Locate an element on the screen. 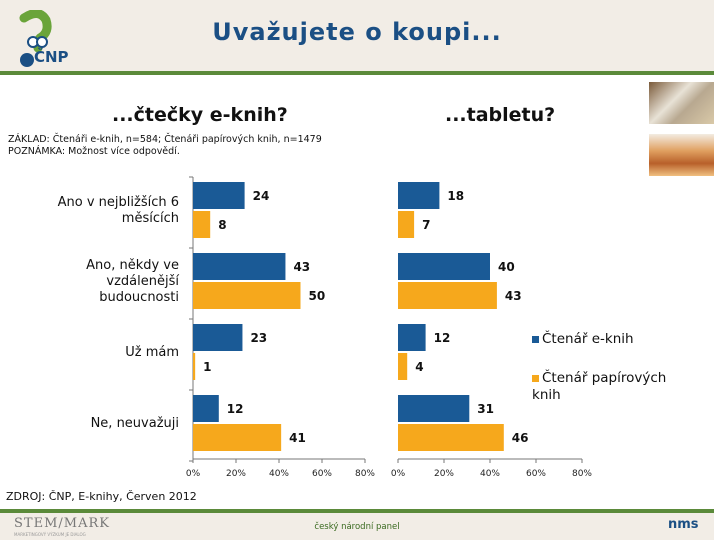  ereader-photo is located at coordinates (681, 103).